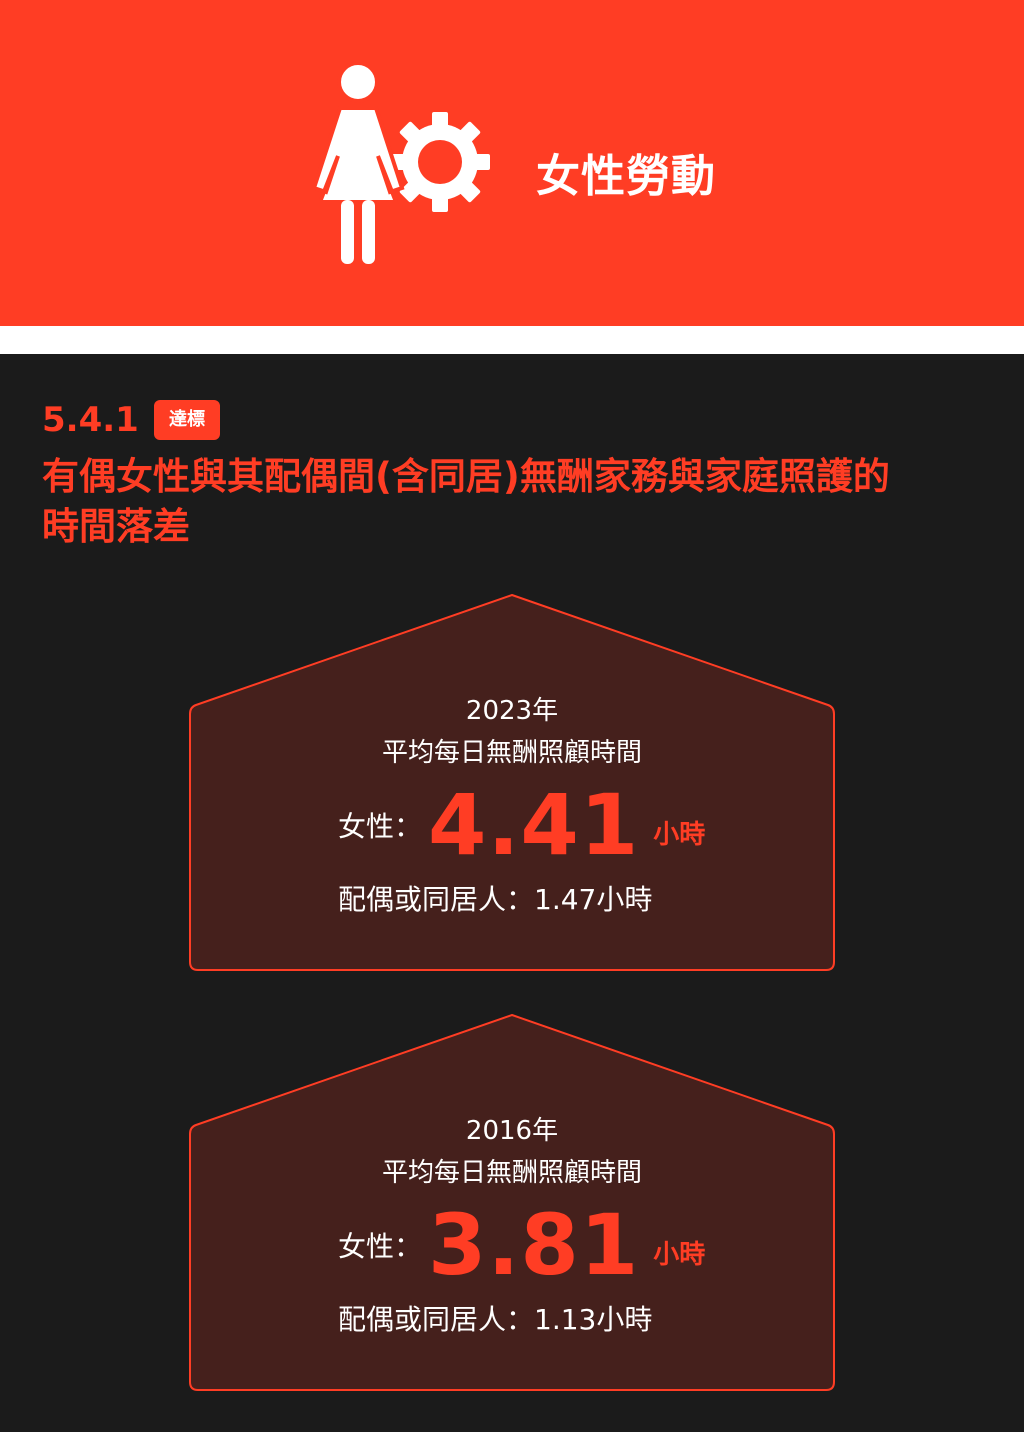 The image size is (1024, 1432). Describe the element at coordinates (495, 1319) in the screenshot. I see `spouse-hours: 配偶或同居人：1.13小時` at that location.